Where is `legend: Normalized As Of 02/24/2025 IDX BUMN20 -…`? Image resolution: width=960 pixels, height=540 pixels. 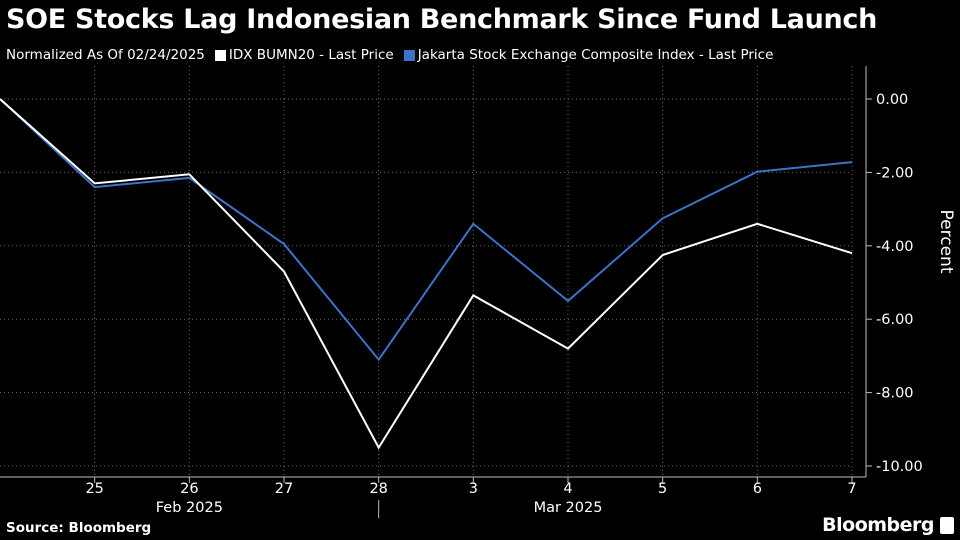 legend: Normalized As Of 02/24/2025 IDX BUMN20 -… is located at coordinates (389, 55).